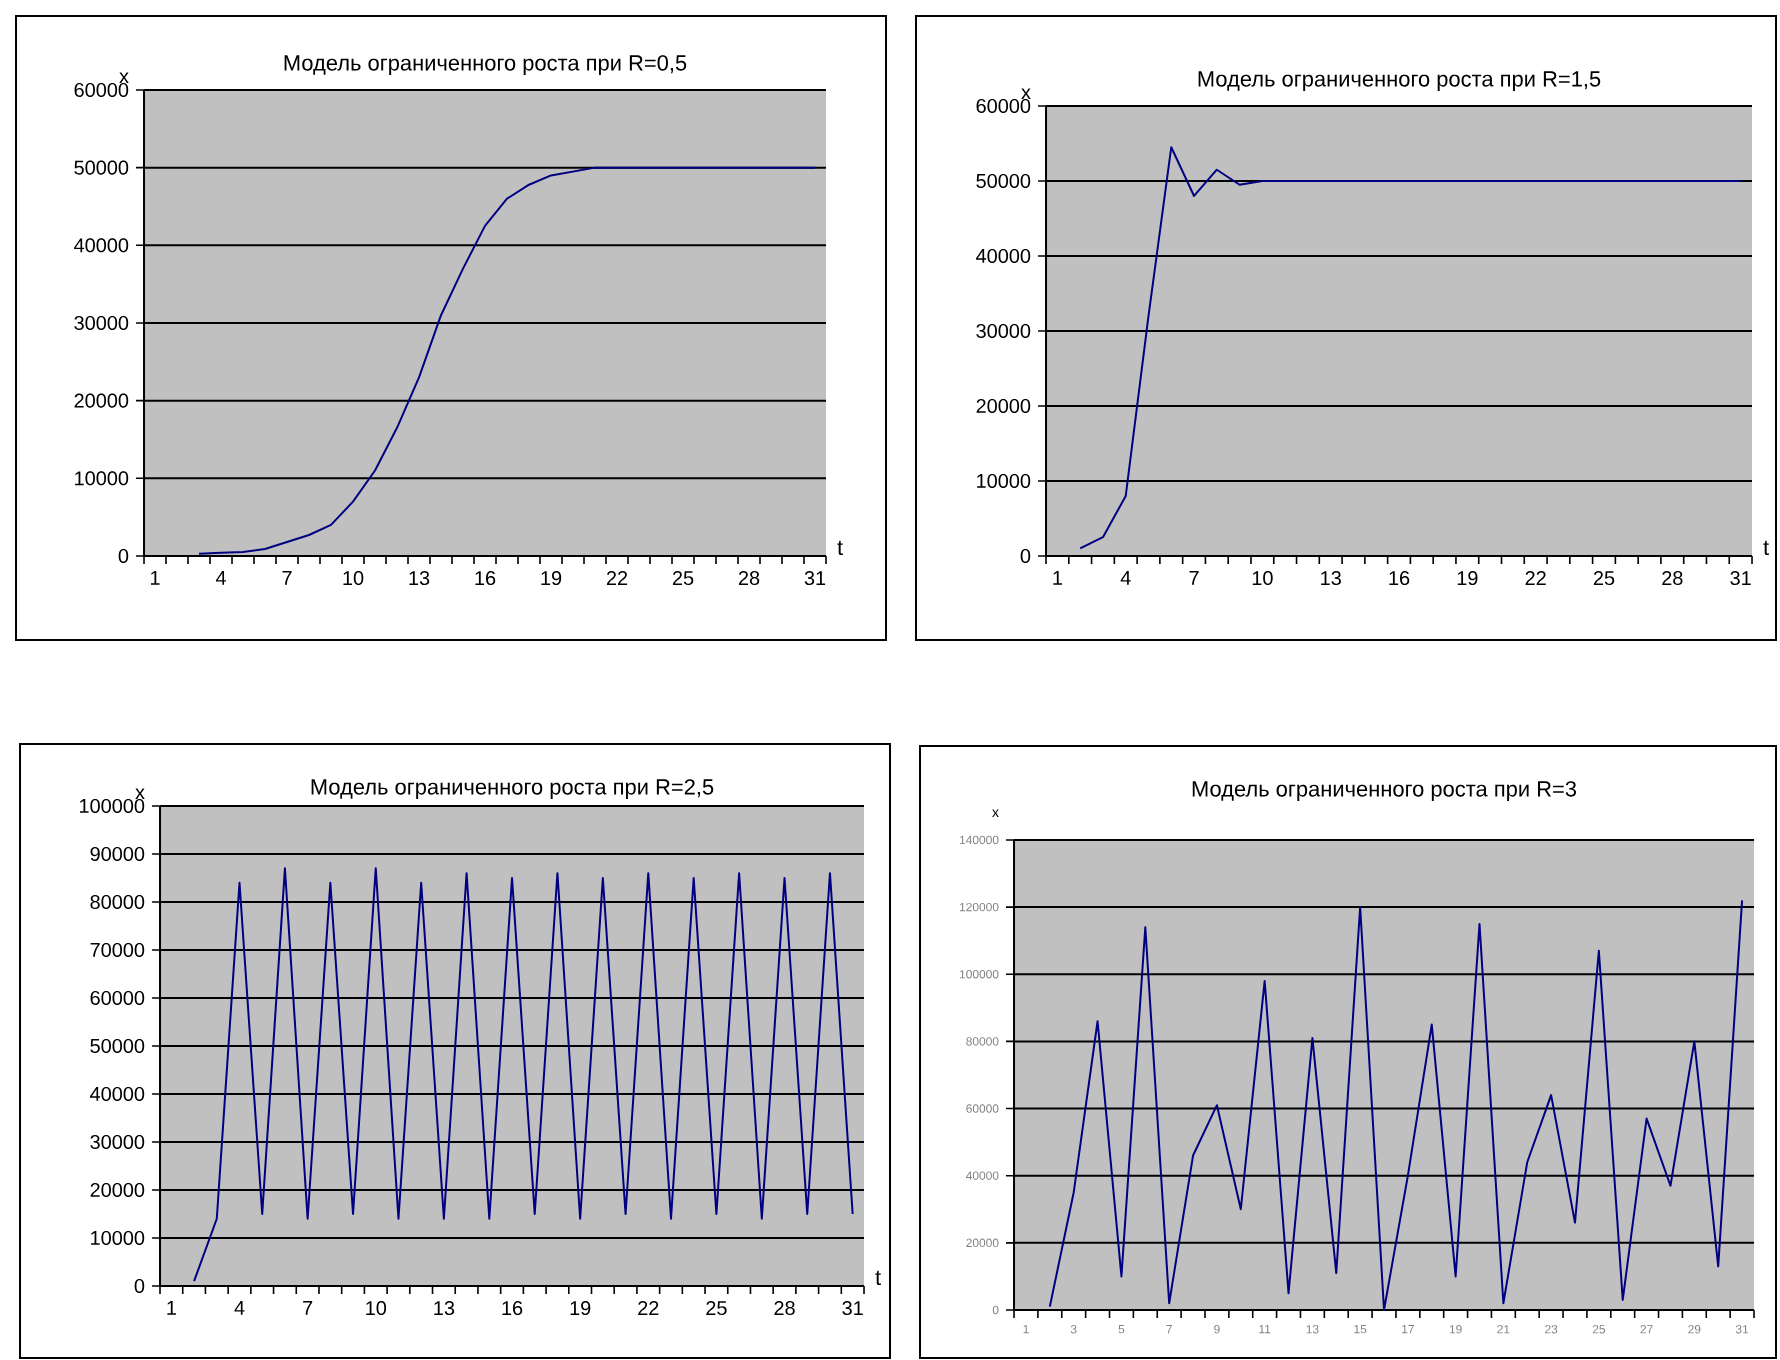  I want to click on chart-title: Модель ограниченного роста при R=2,5, so click(512, 789).